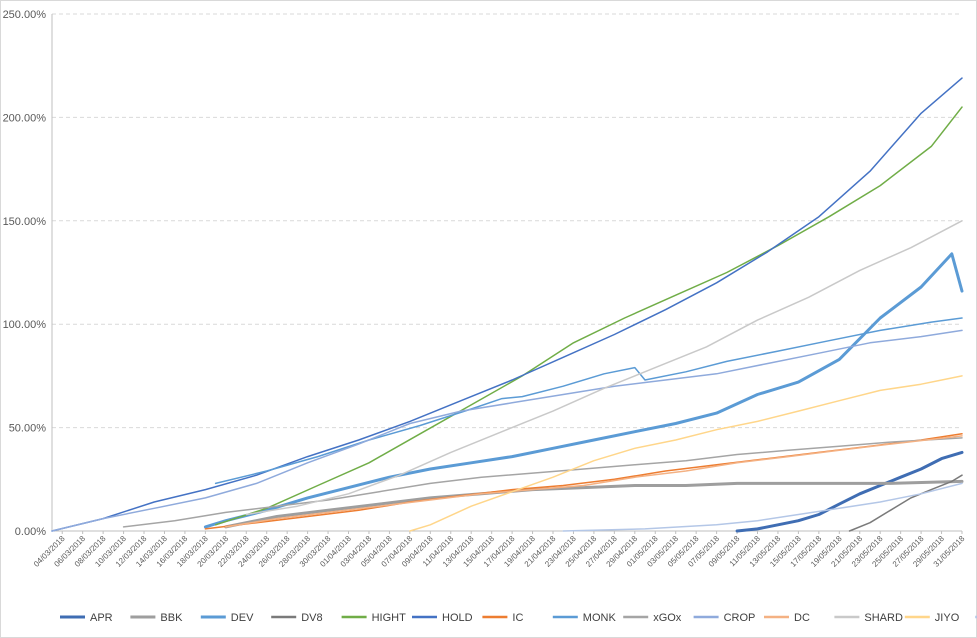 This screenshot has width=977, height=638. What do you see at coordinates (25, 222) in the screenshot?
I see `y-tick-label: 150.00%` at bounding box center [25, 222].